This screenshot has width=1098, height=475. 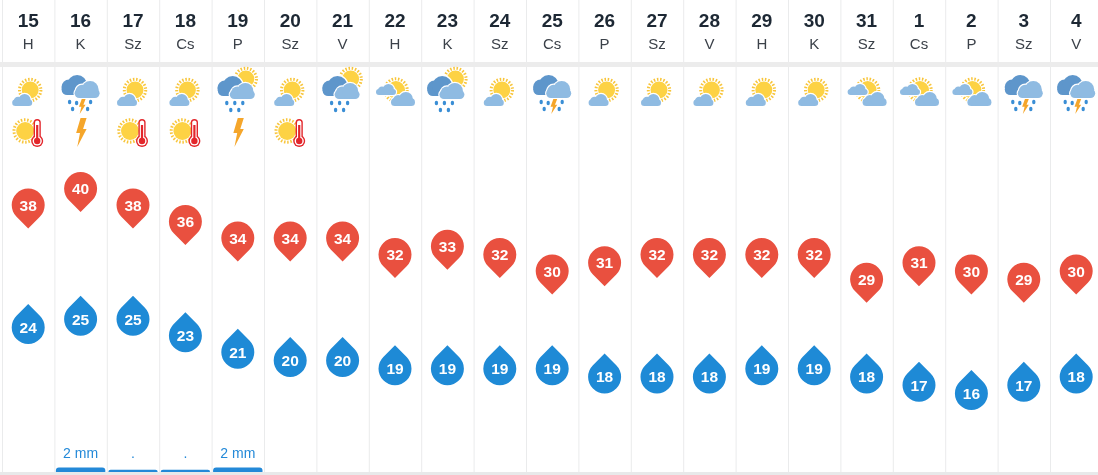 I want to click on x-tick-label: 25 Cs, so click(x=552, y=31).